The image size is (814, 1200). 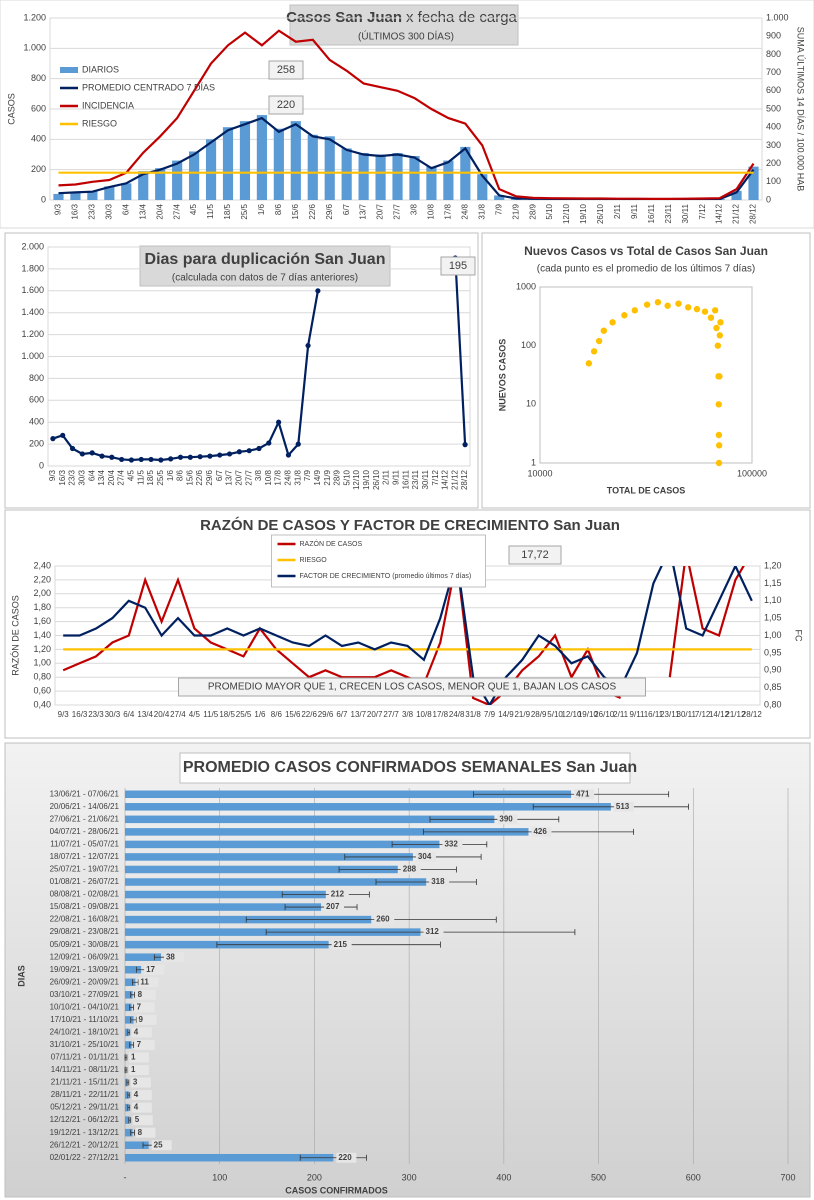 I want to click on y-tick-label: 24/10/21 - 18/10/21, so click(x=85, y=1032).